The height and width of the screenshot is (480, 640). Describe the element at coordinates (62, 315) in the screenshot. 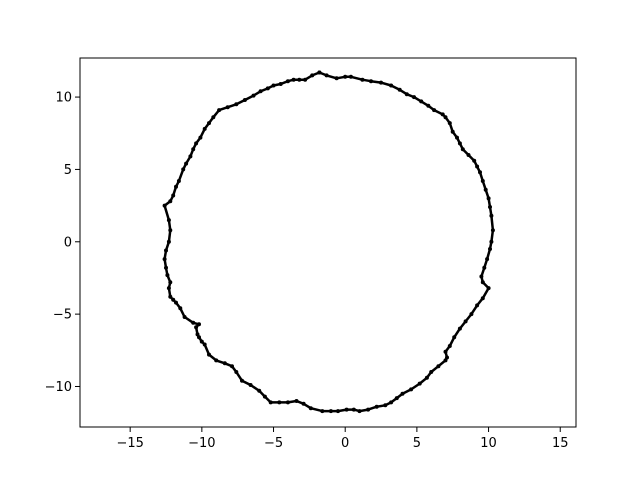

I see `y-tick-label: −5` at that location.